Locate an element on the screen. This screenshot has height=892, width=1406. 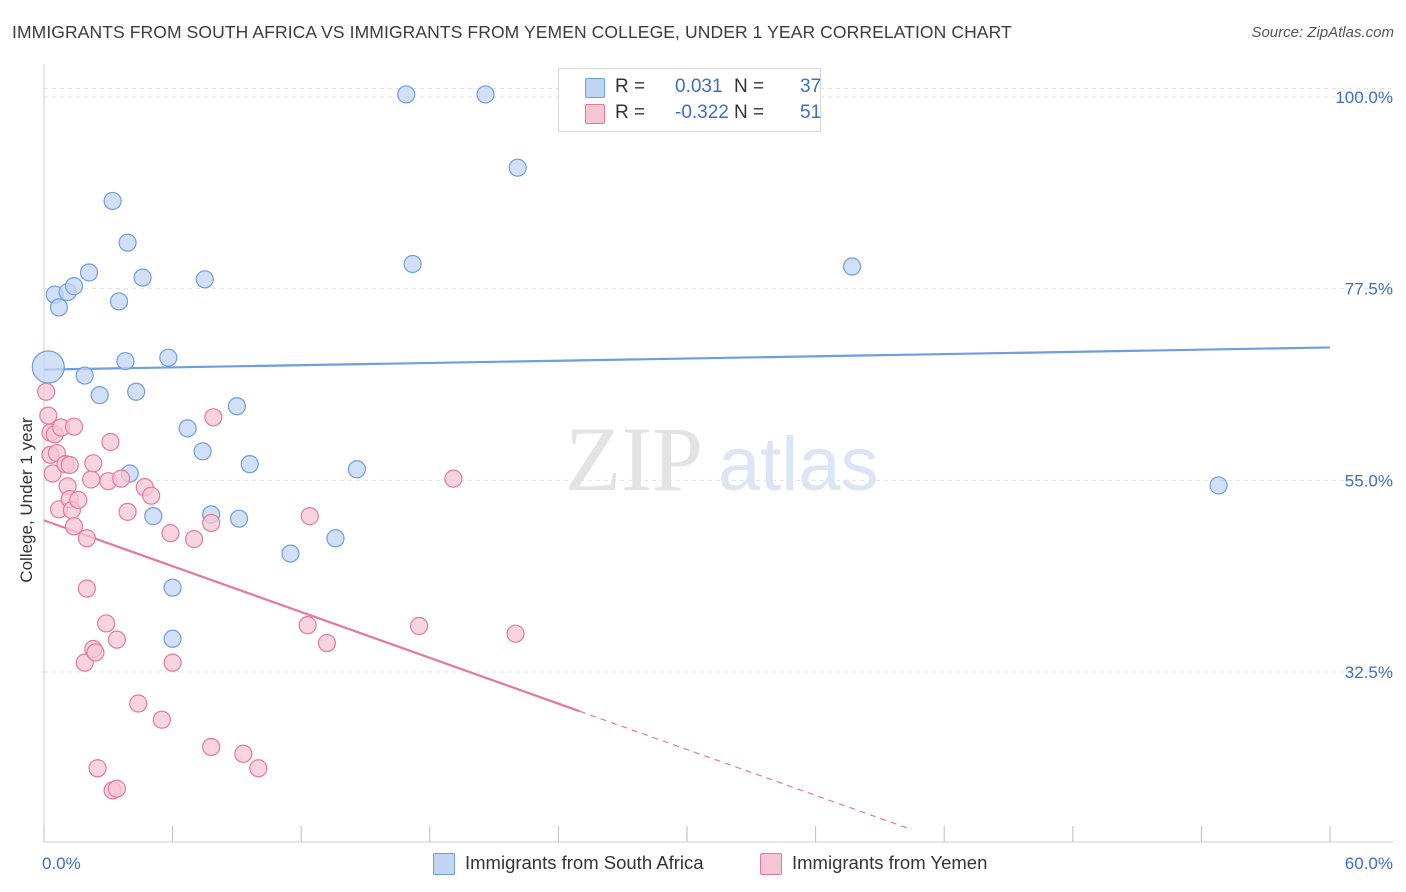
x-tick-label: 60.0% is located at coordinates (1369, 863).